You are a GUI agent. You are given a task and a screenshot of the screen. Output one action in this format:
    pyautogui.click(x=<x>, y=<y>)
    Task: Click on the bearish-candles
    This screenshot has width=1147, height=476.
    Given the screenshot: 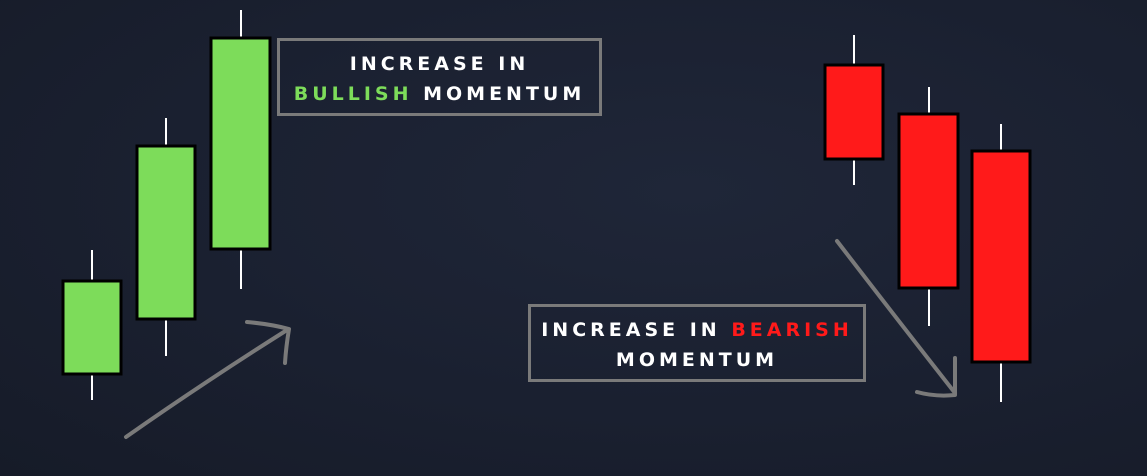 What is the action you would take?
    pyautogui.click(x=927, y=218)
    